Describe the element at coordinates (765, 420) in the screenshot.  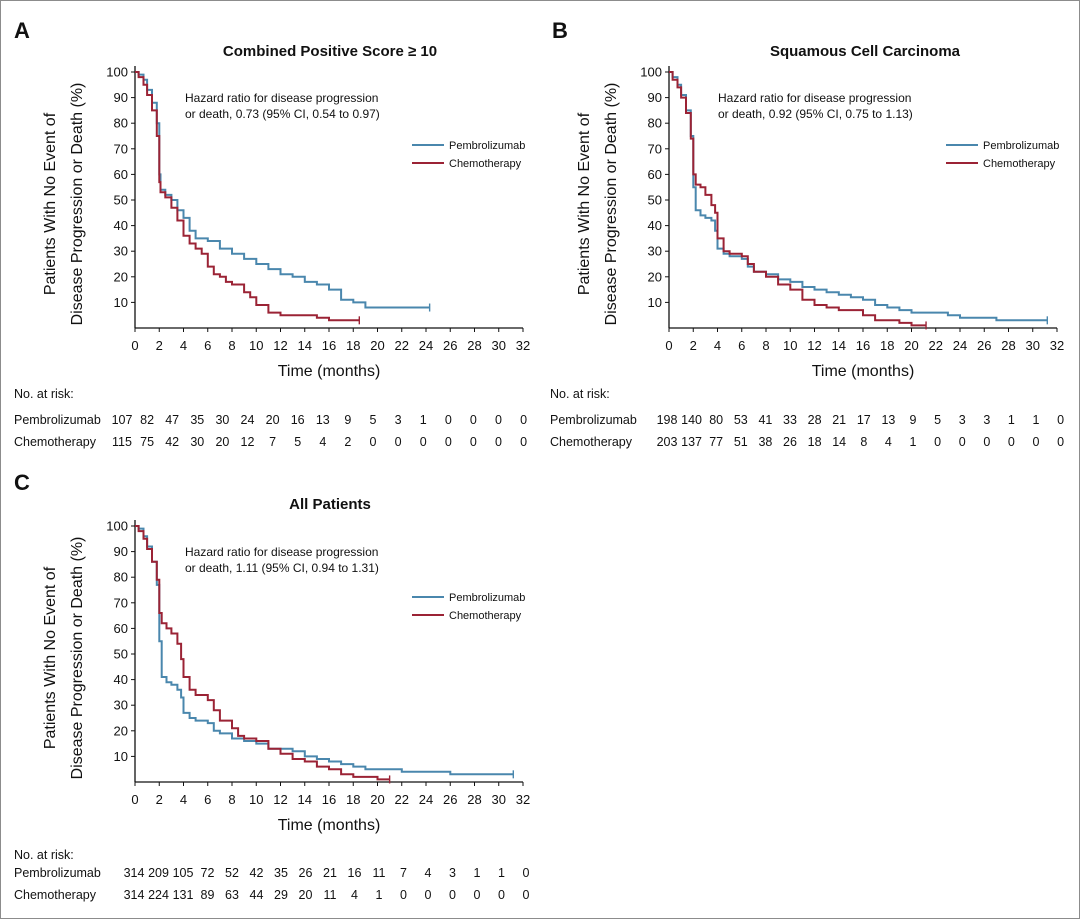
I see `at-risk-value: 41` at that location.